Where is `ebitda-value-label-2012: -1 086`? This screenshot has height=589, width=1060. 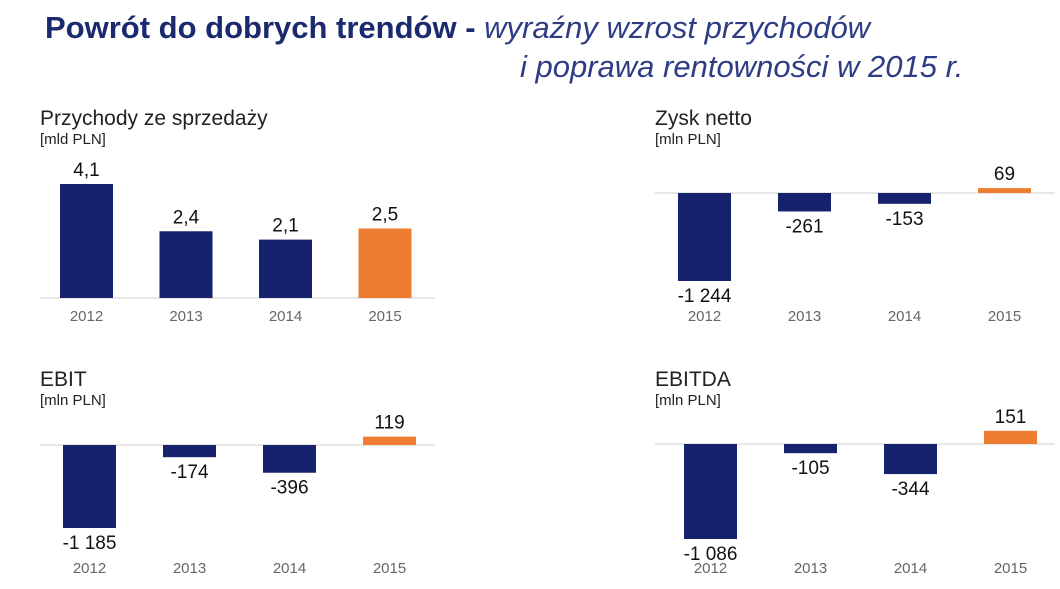
ebitda-value-label-2012: -1 086 is located at coordinates (711, 554).